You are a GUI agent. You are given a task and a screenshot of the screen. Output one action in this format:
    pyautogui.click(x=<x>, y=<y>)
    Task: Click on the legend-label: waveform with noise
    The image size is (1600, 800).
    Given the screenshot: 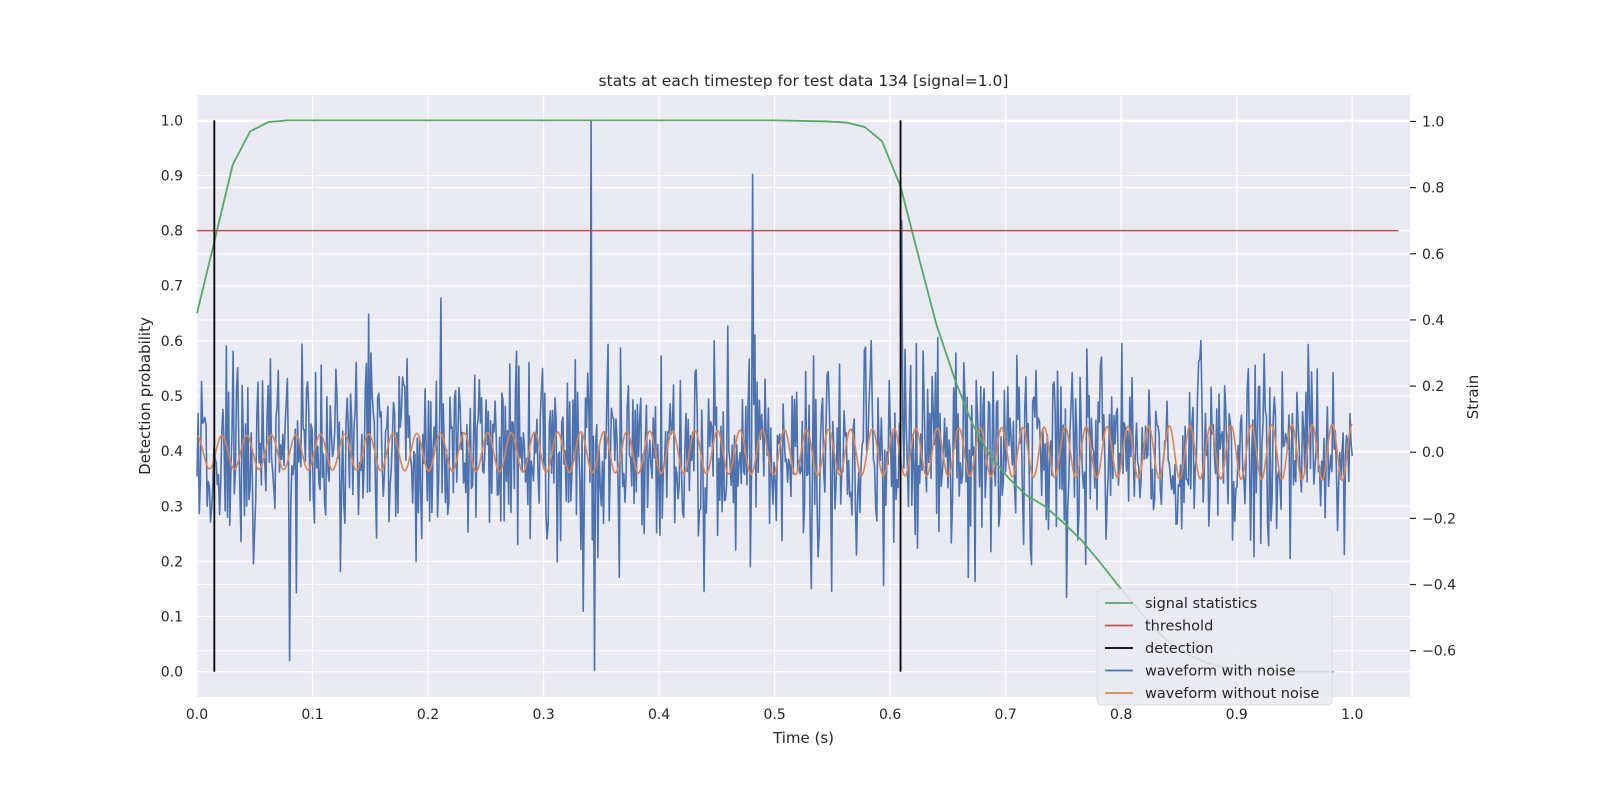 What is the action you would take?
    pyautogui.click(x=1220, y=672)
    